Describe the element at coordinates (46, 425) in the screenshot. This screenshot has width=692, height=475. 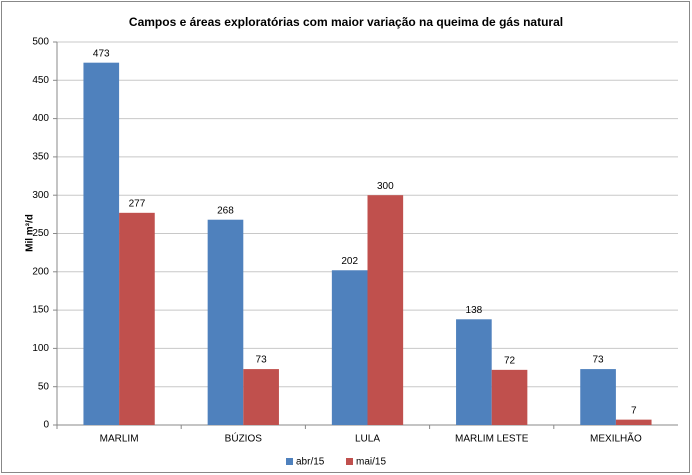
I see `y-tick-label: 0` at that location.